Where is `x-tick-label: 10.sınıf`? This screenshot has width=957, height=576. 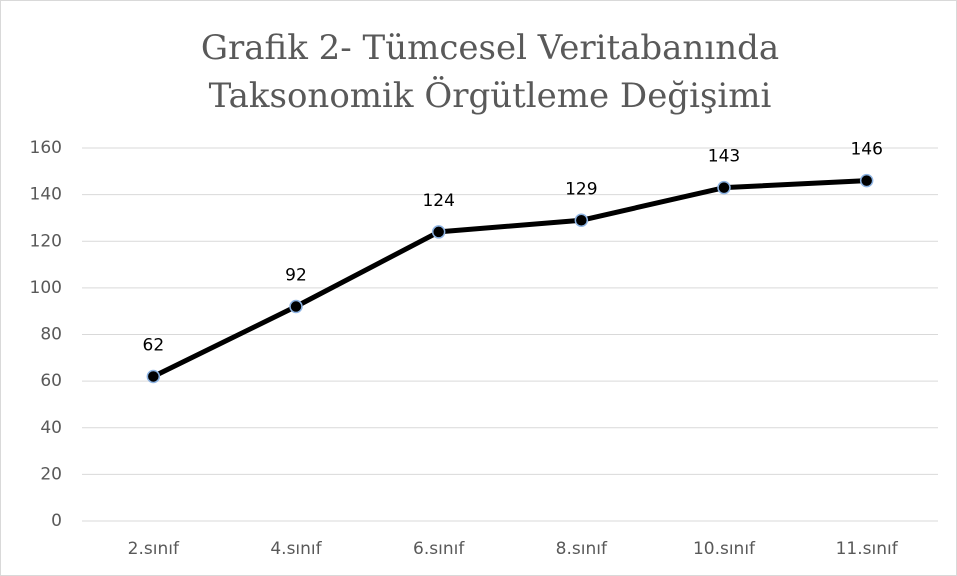
x-tick-label: 10.sınıf is located at coordinates (724, 549).